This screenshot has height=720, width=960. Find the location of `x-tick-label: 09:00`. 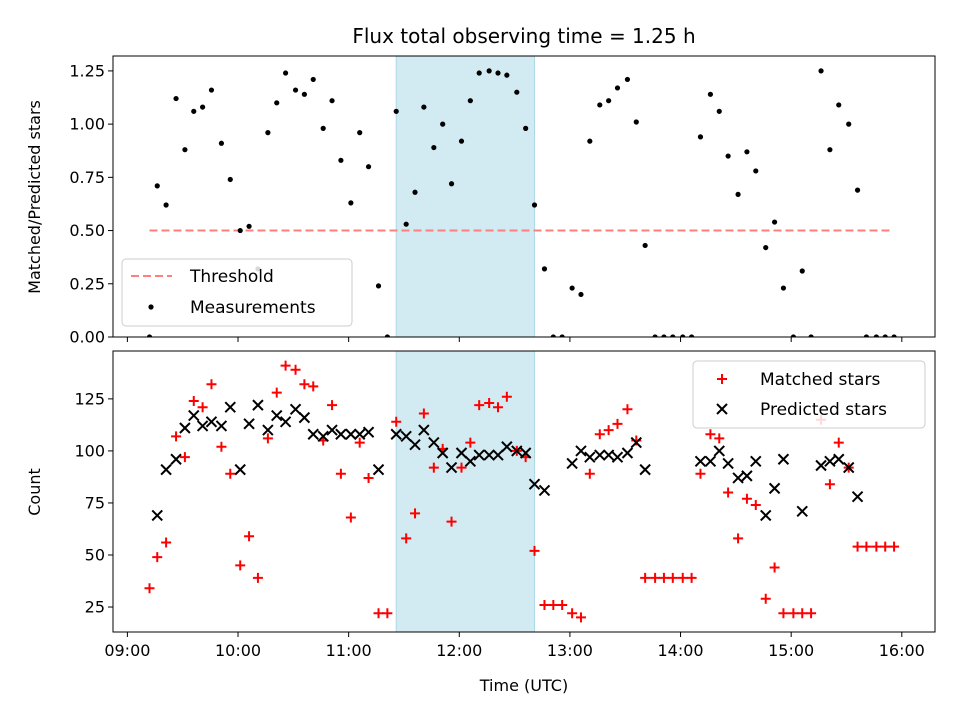

x-tick-label: 09:00 is located at coordinates (127, 650).